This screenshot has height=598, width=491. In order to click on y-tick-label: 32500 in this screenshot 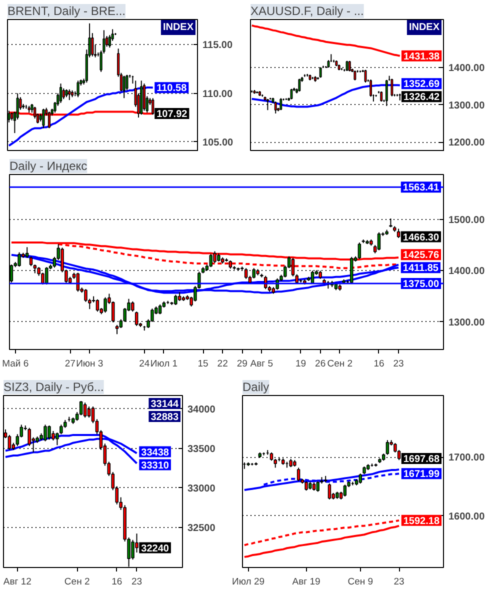, I will do `click(202, 528)`.